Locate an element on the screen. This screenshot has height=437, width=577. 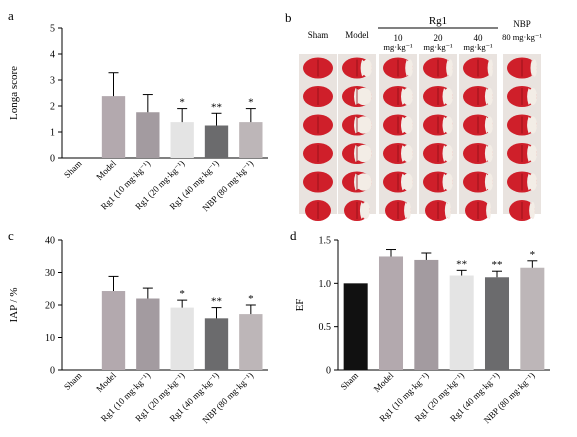
stain-column-unit: 80 mg·kg⁻¹ is located at coordinates (522, 37).